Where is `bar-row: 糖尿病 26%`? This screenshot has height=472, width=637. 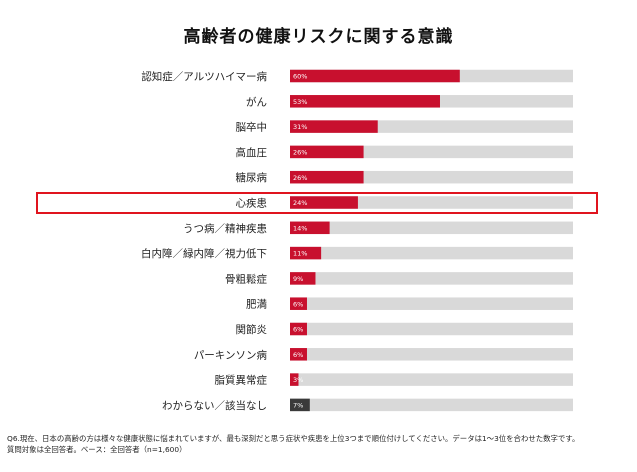
bar-row: 糖尿病 26% is located at coordinates (404, 177).